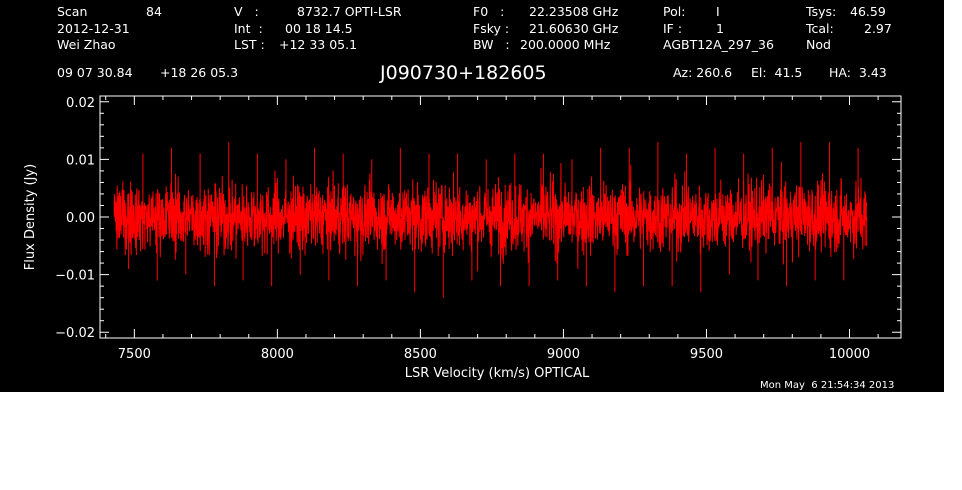  What do you see at coordinates (248, 28) in the screenshot?
I see `int-label: Int :` at bounding box center [248, 28].